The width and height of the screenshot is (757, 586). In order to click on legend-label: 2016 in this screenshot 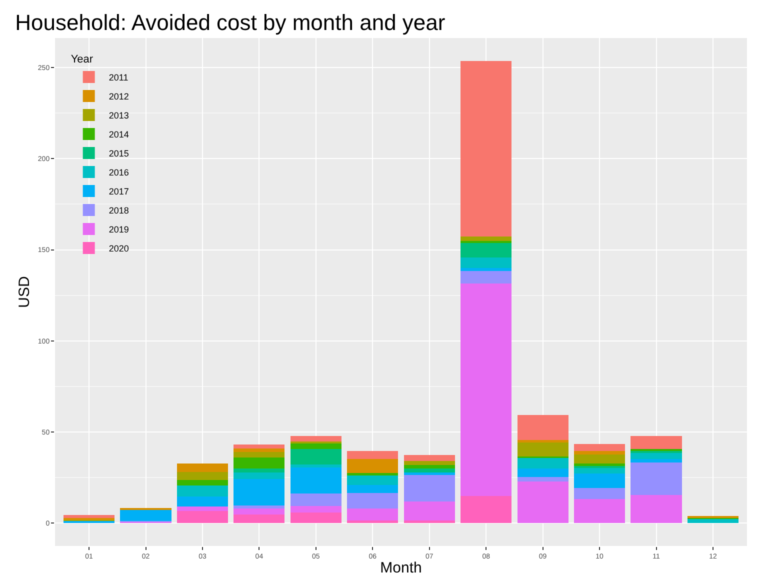, I will do `click(118, 172)`.